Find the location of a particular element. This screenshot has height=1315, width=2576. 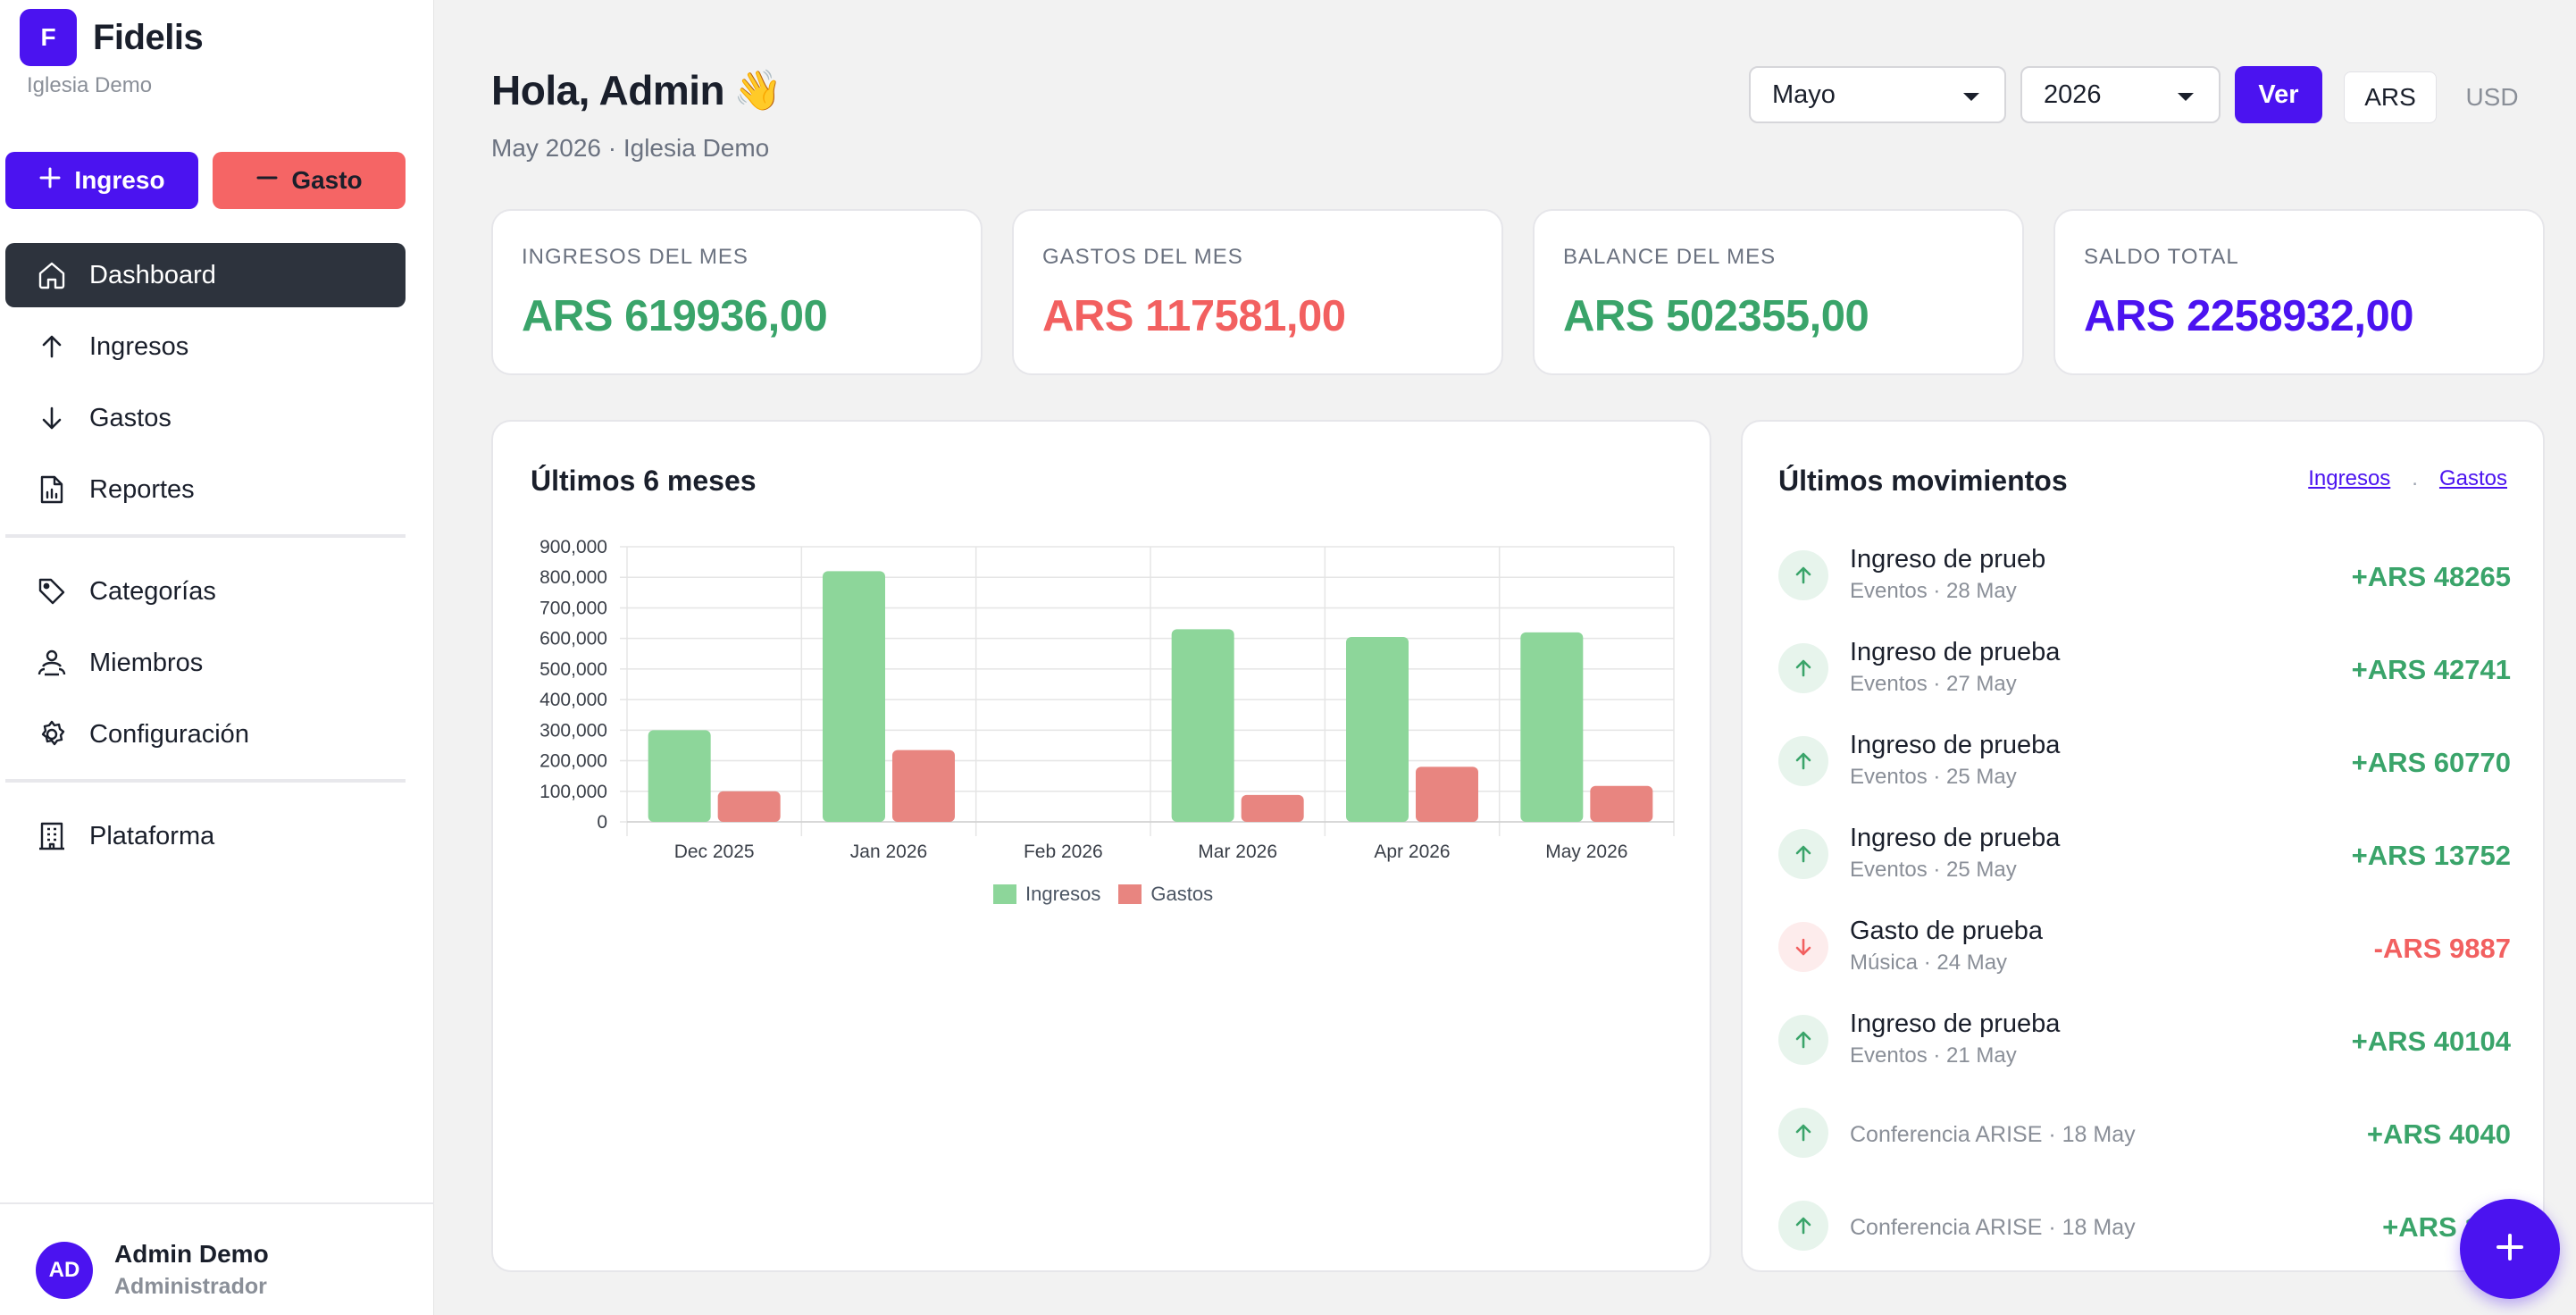

x-tick-label: Feb 2026 is located at coordinates (1064, 852).